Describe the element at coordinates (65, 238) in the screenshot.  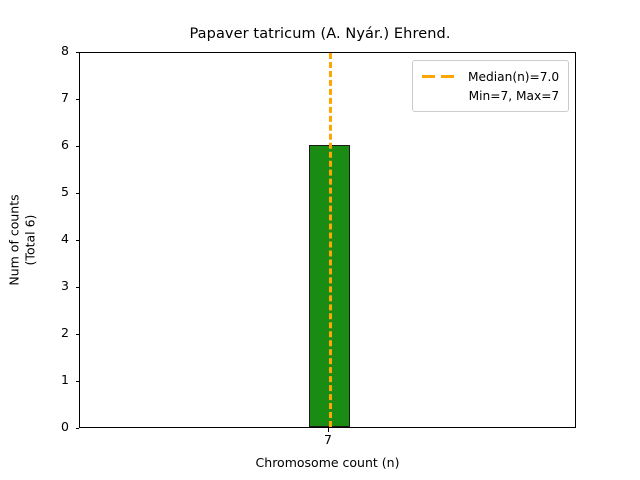
I see `y-tick-label: 4` at that location.